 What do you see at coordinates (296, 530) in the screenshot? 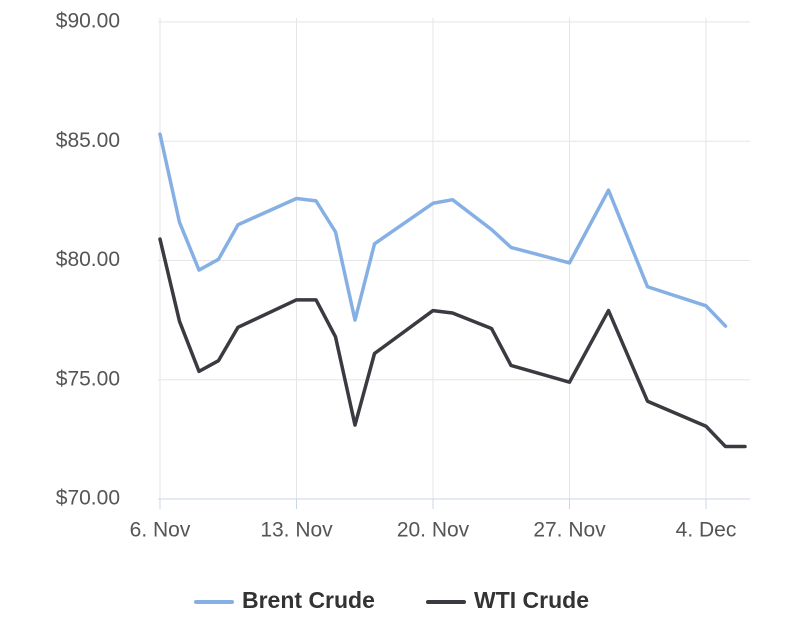
I see `x-tick-label: 13. Nov` at bounding box center [296, 530].